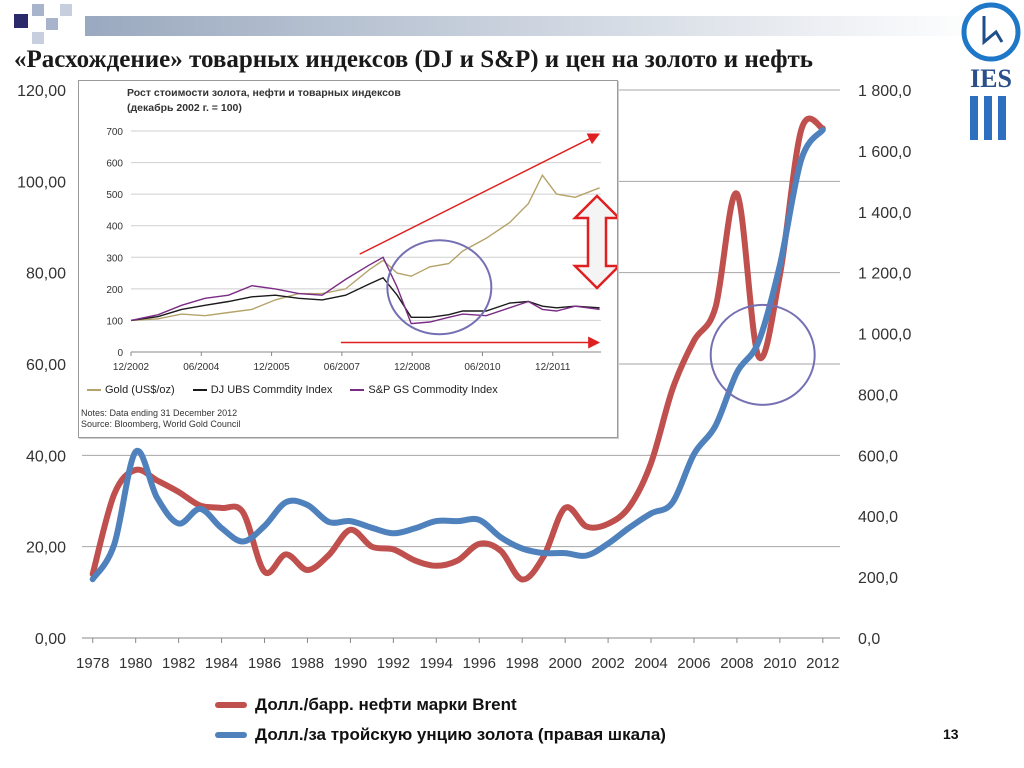  I want to click on y-right-tick-label: 200,0, so click(878, 578).